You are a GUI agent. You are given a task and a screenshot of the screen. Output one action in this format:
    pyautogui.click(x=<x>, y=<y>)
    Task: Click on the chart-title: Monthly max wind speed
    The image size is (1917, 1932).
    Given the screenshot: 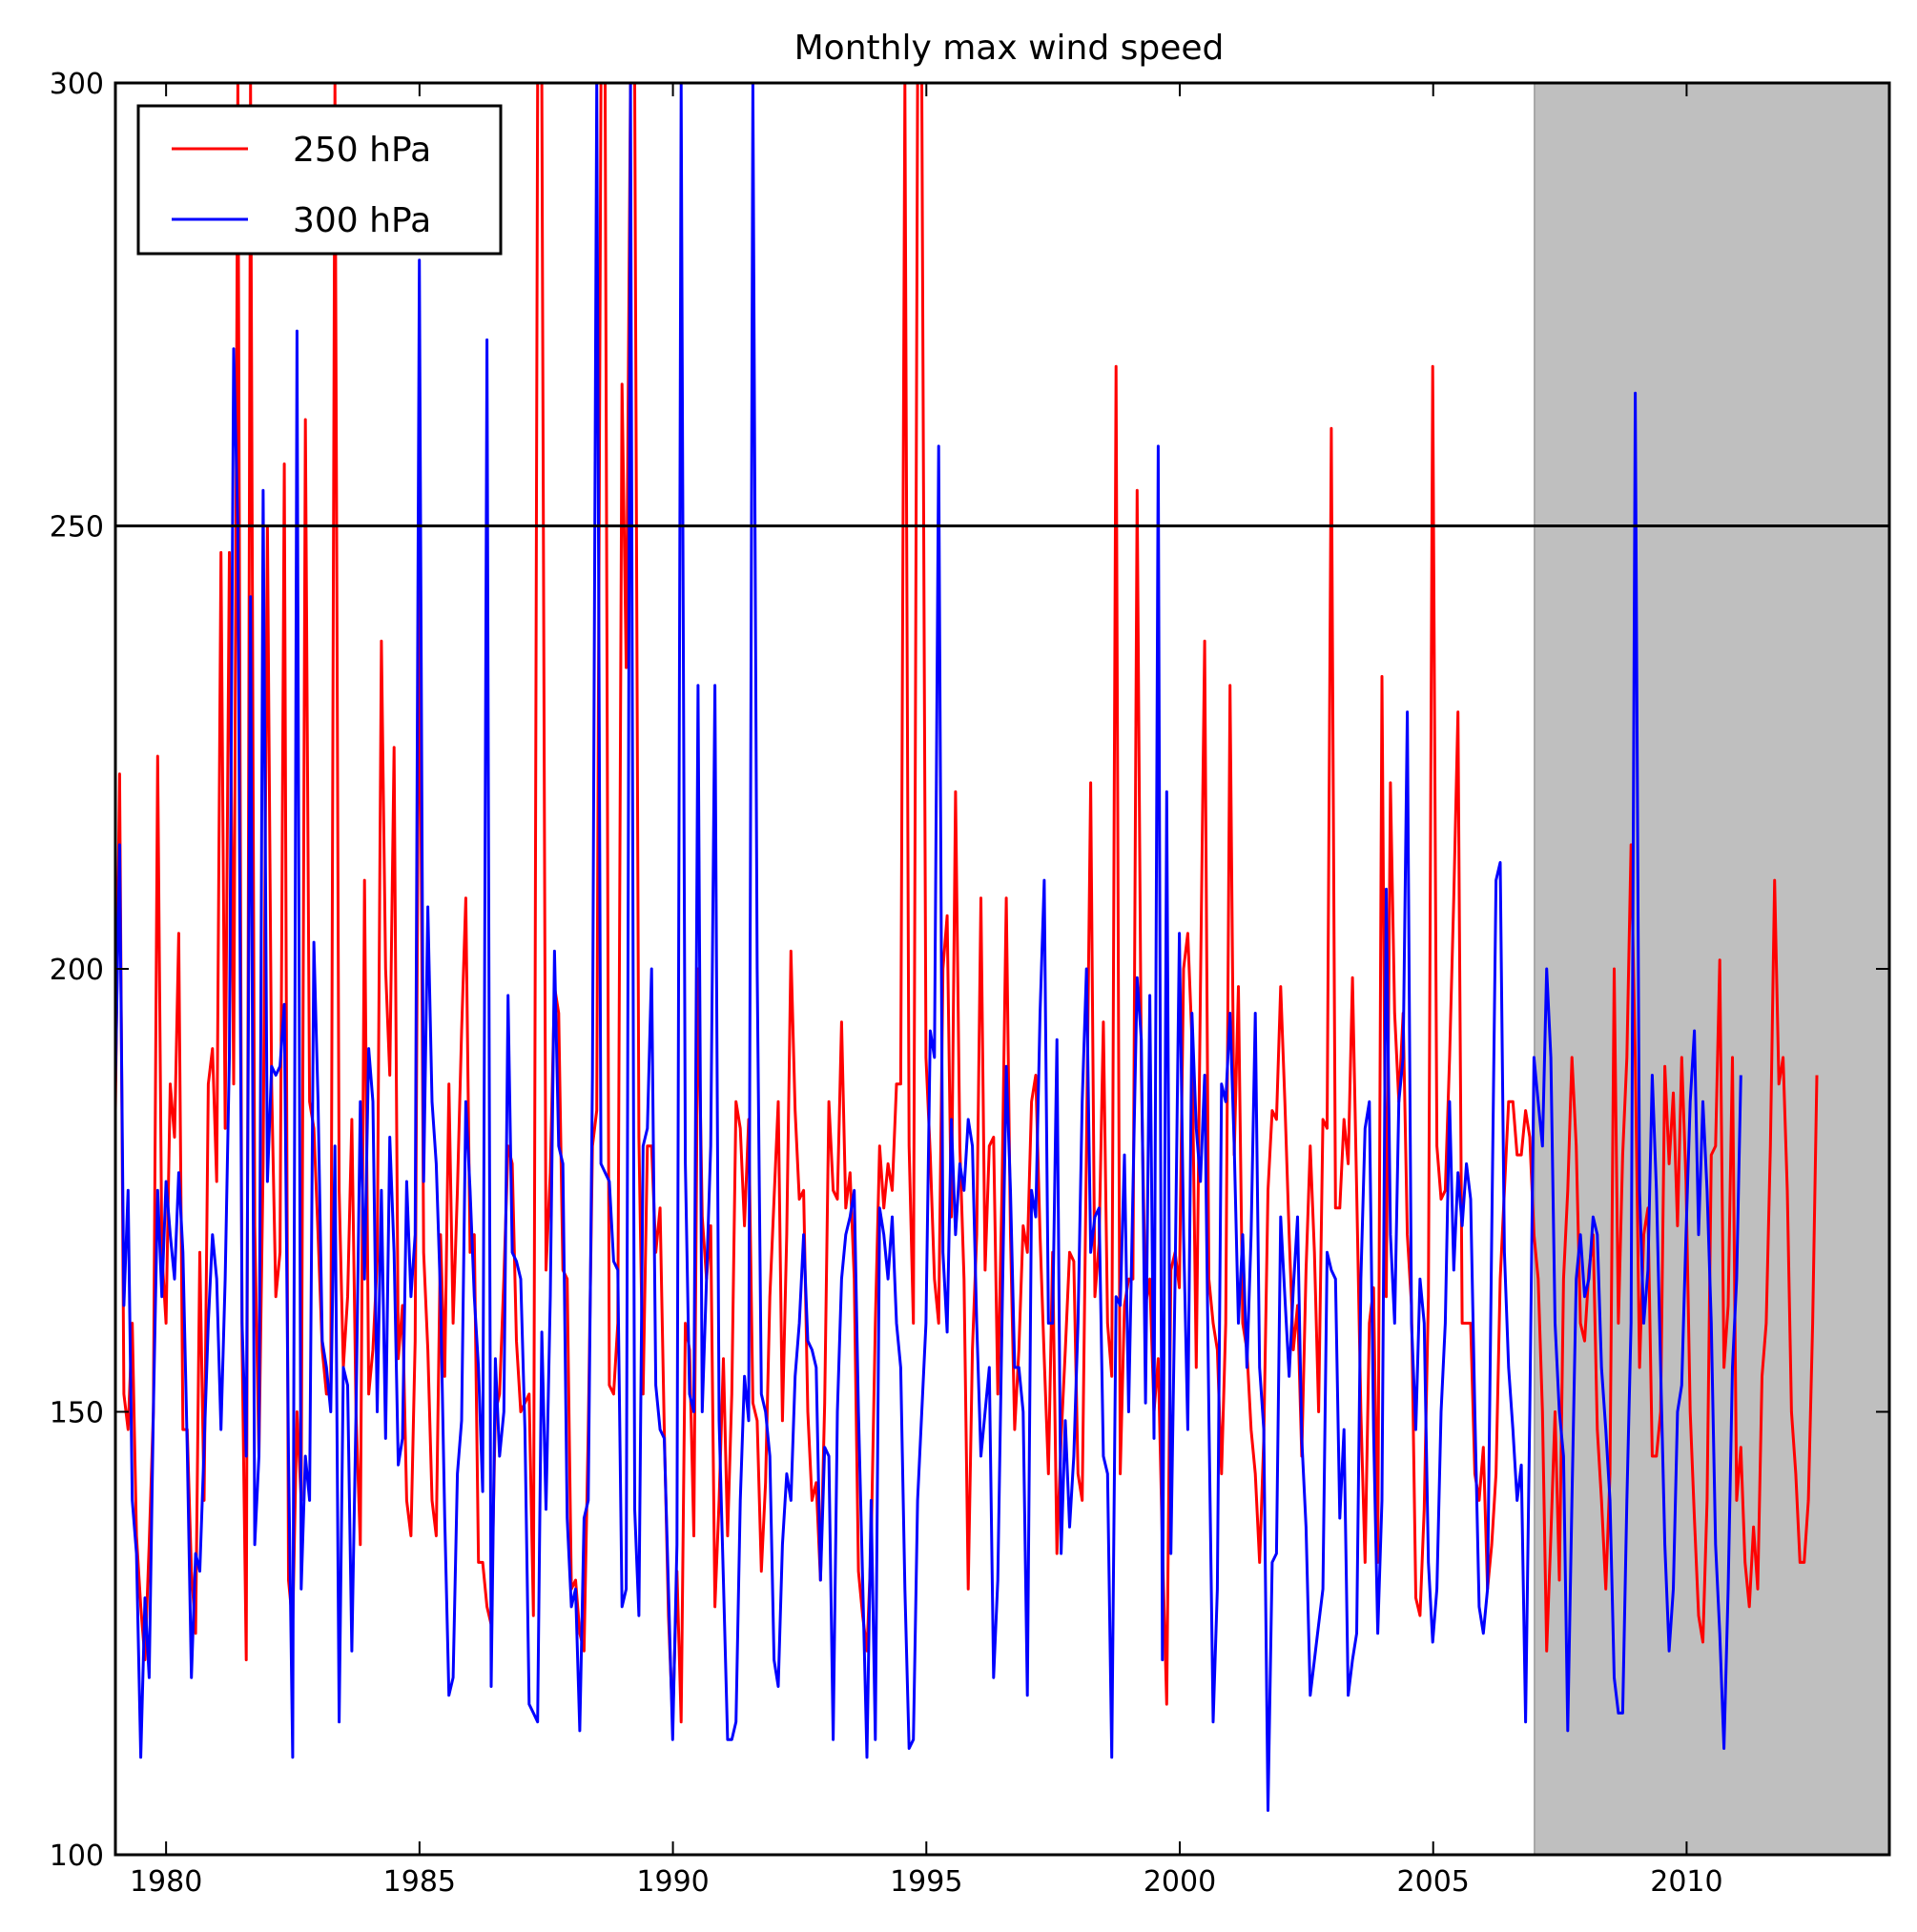 What is the action you would take?
    pyautogui.click(x=1010, y=48)
    